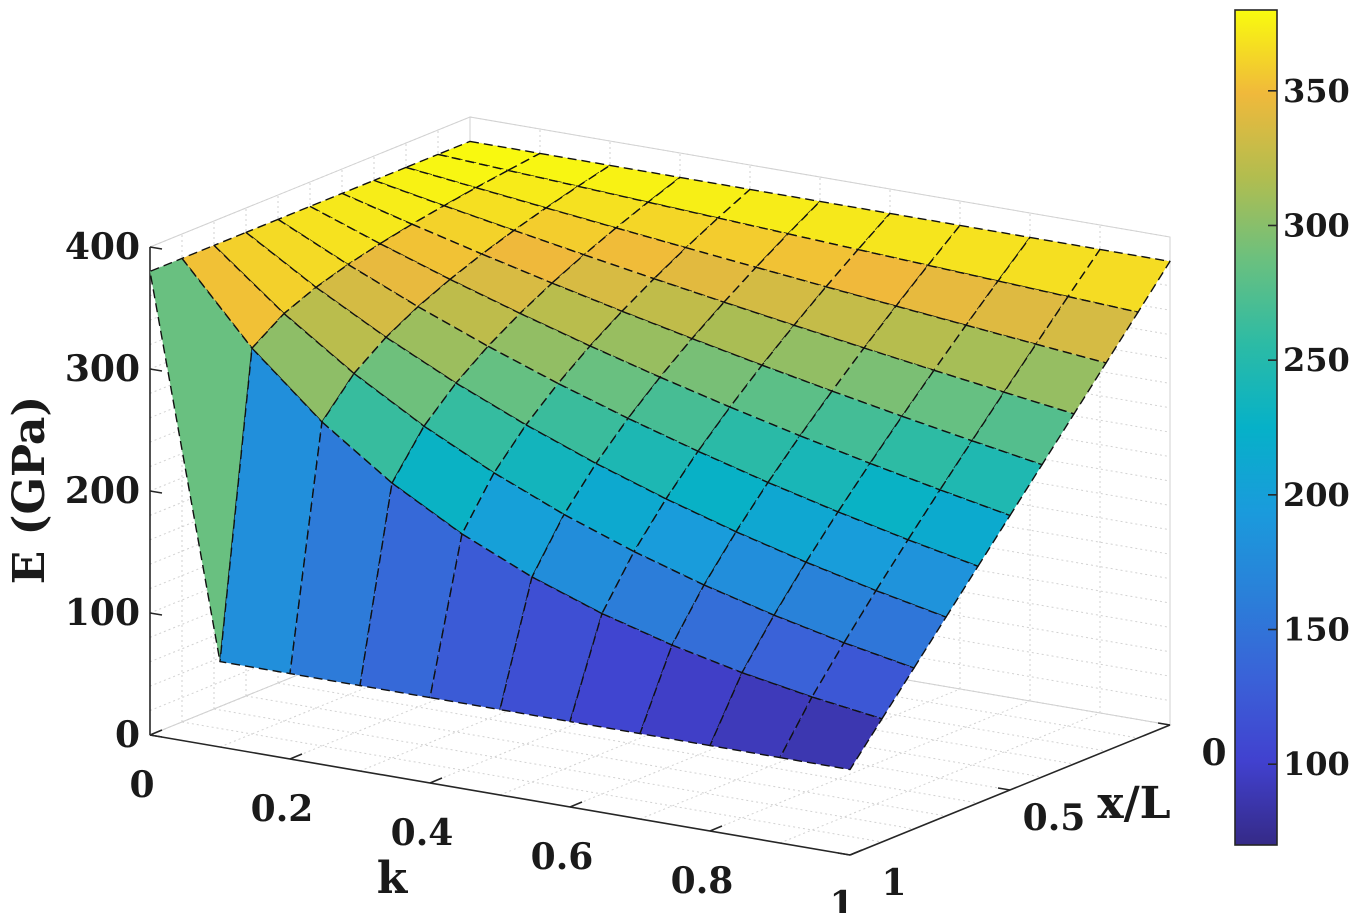  I want to click on colorbar-tick-label: 350, so click(1316, 91).